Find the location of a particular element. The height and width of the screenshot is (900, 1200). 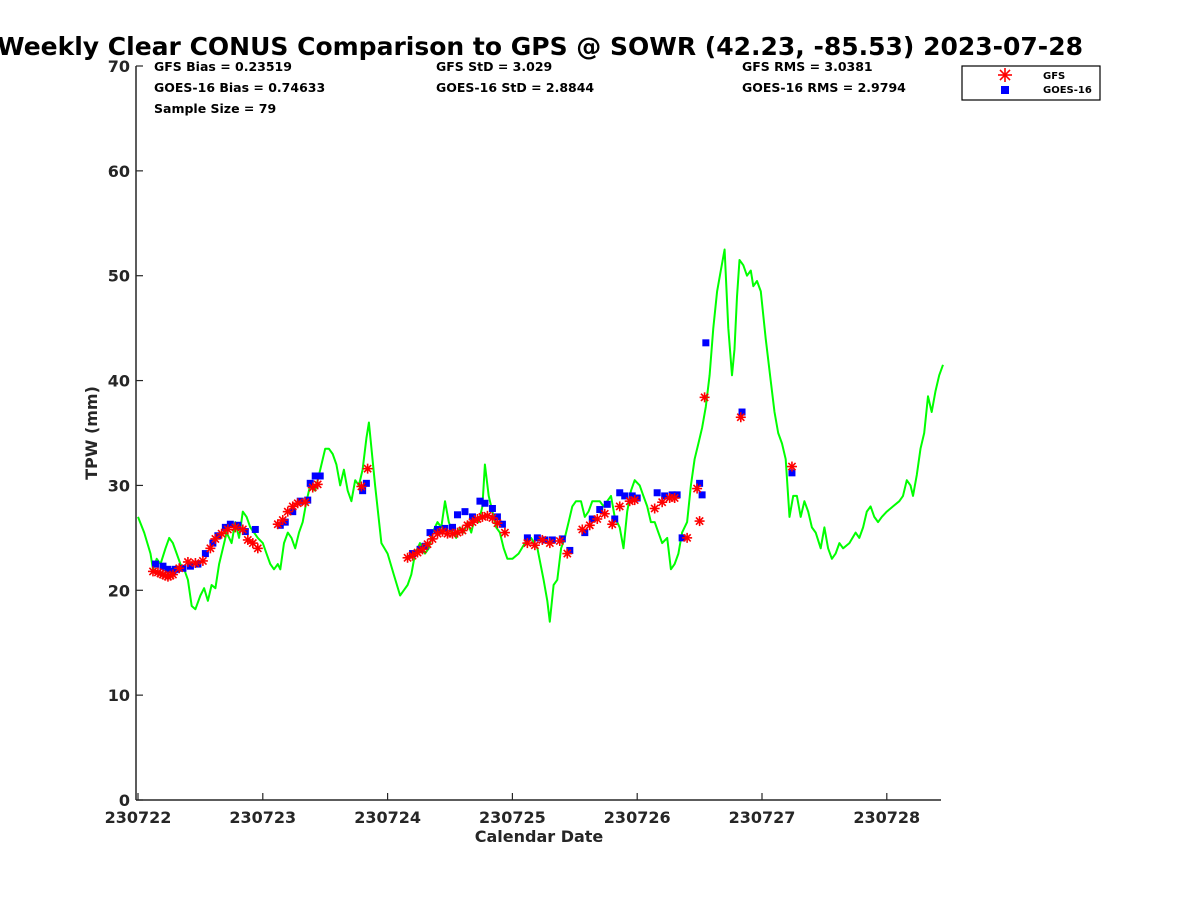

x-tick-label: 230728 is located at coordinates (886, 817).